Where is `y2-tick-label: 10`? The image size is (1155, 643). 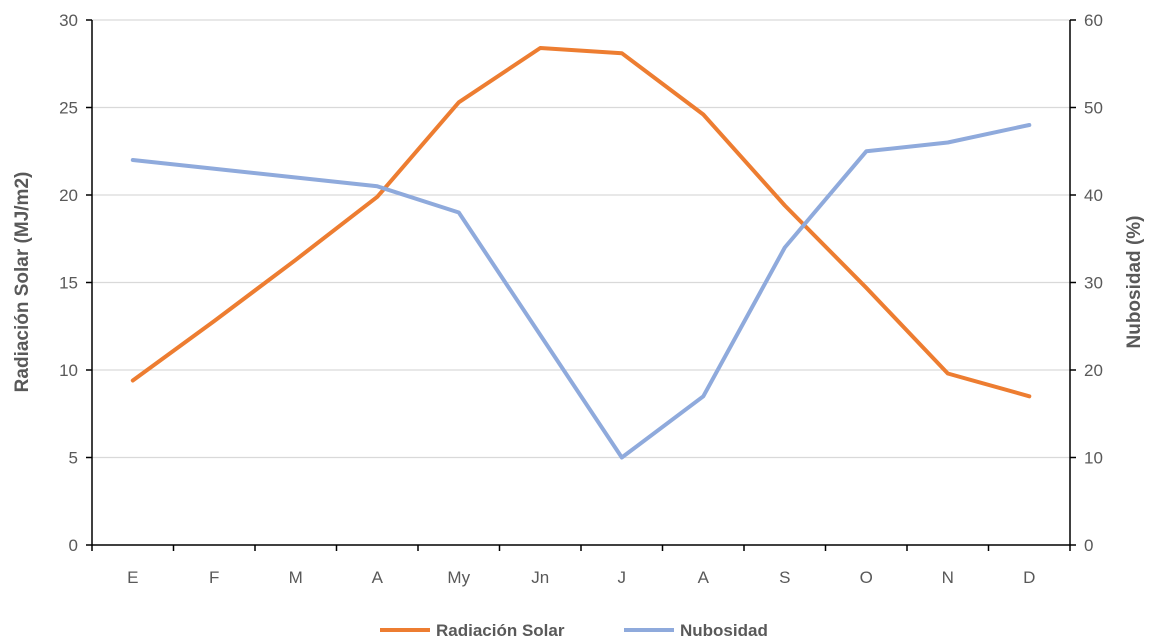 y2-tick-label: 10 is located at coordinates (1093, 458).